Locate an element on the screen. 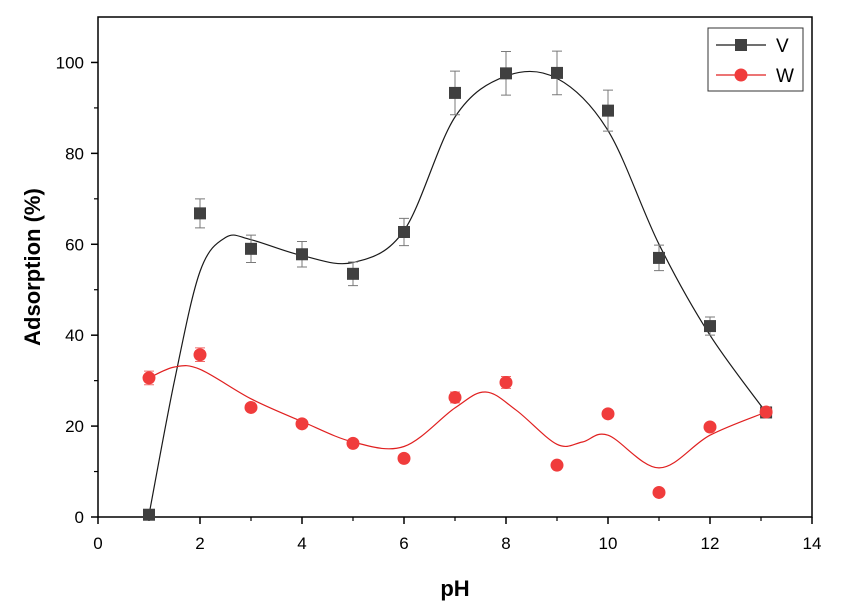 This screenshot has height=613, width=841. legend: VW is located at coordinates (755, 59).